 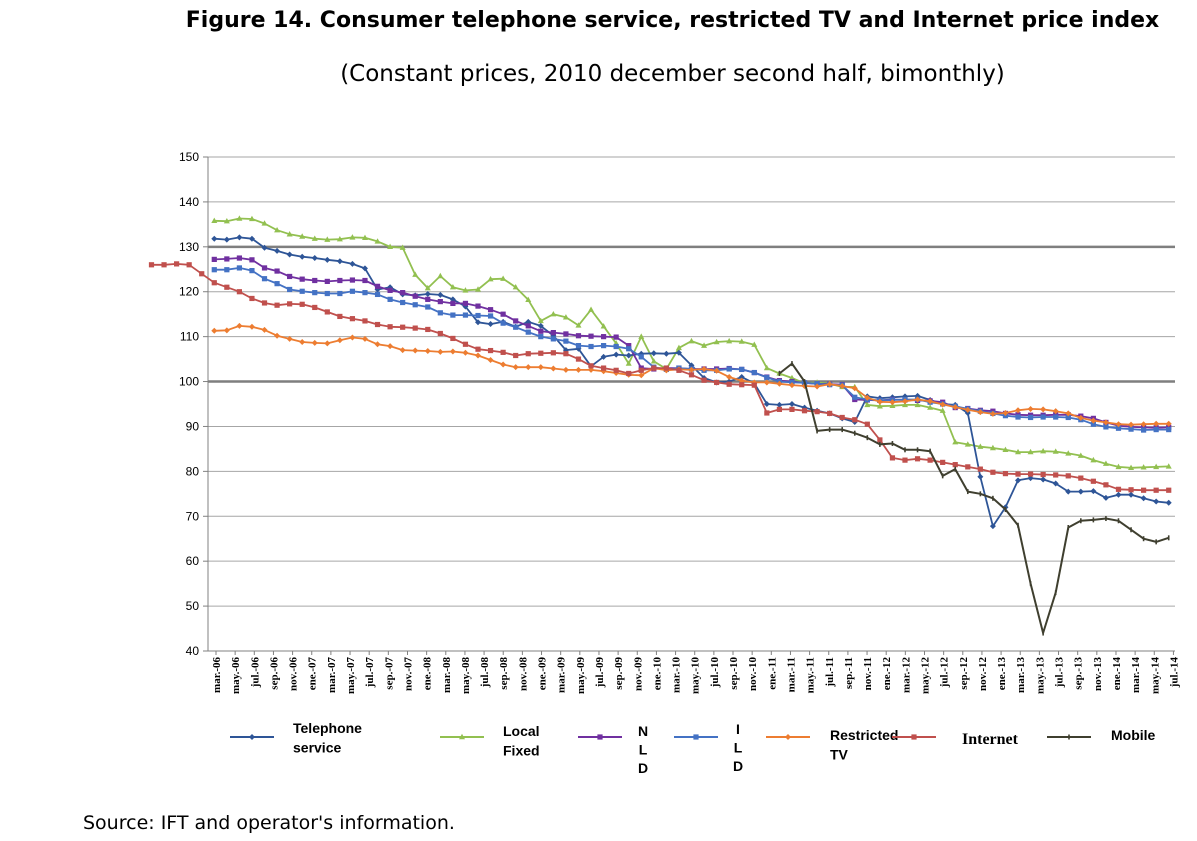 I want to click on legend-label: D, so click(x=738, y=766).